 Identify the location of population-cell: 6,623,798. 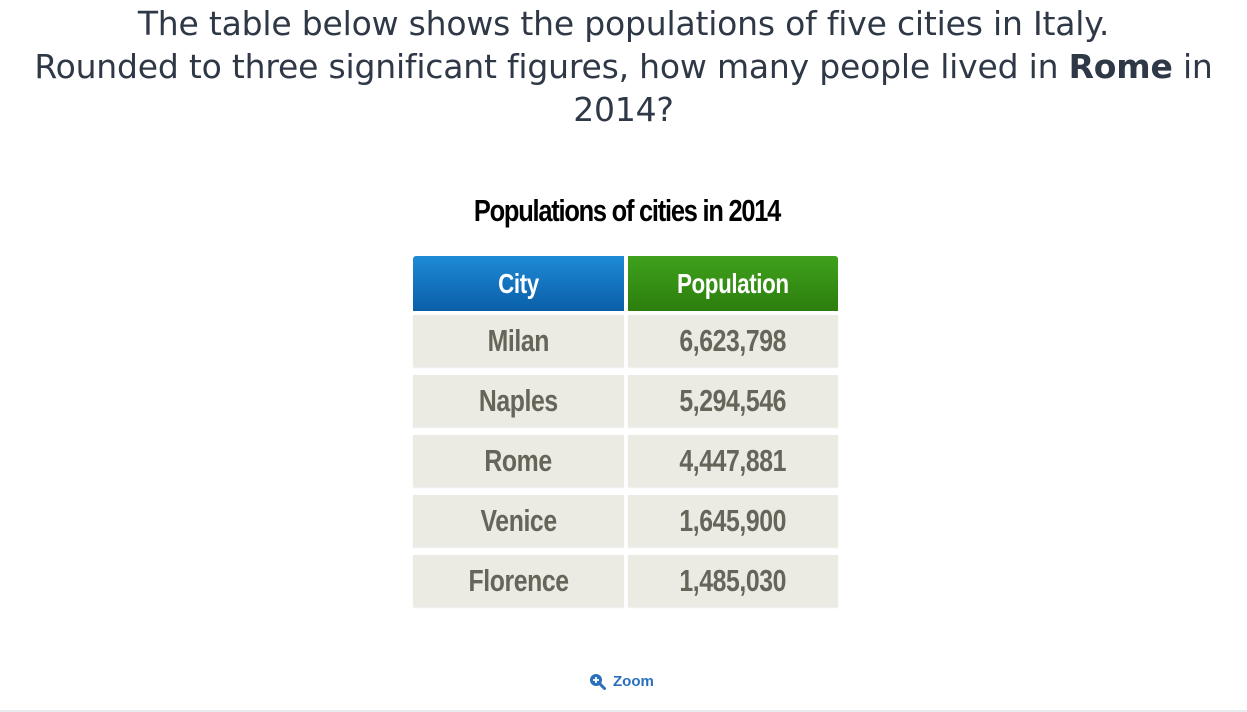
(733, 341).